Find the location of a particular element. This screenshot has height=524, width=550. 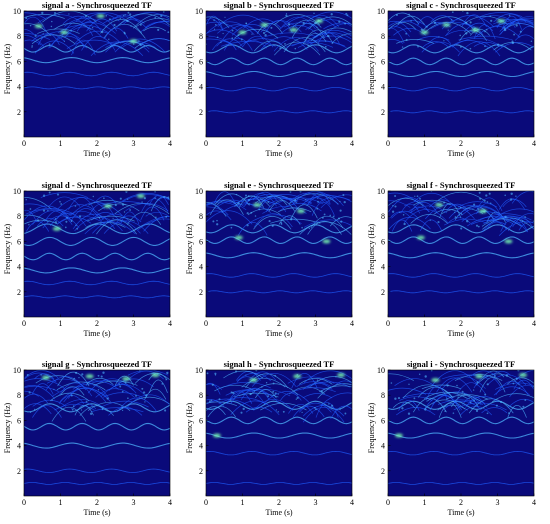

y-axis-label: Frequency (Hz) is located at coordinates (371, 248).